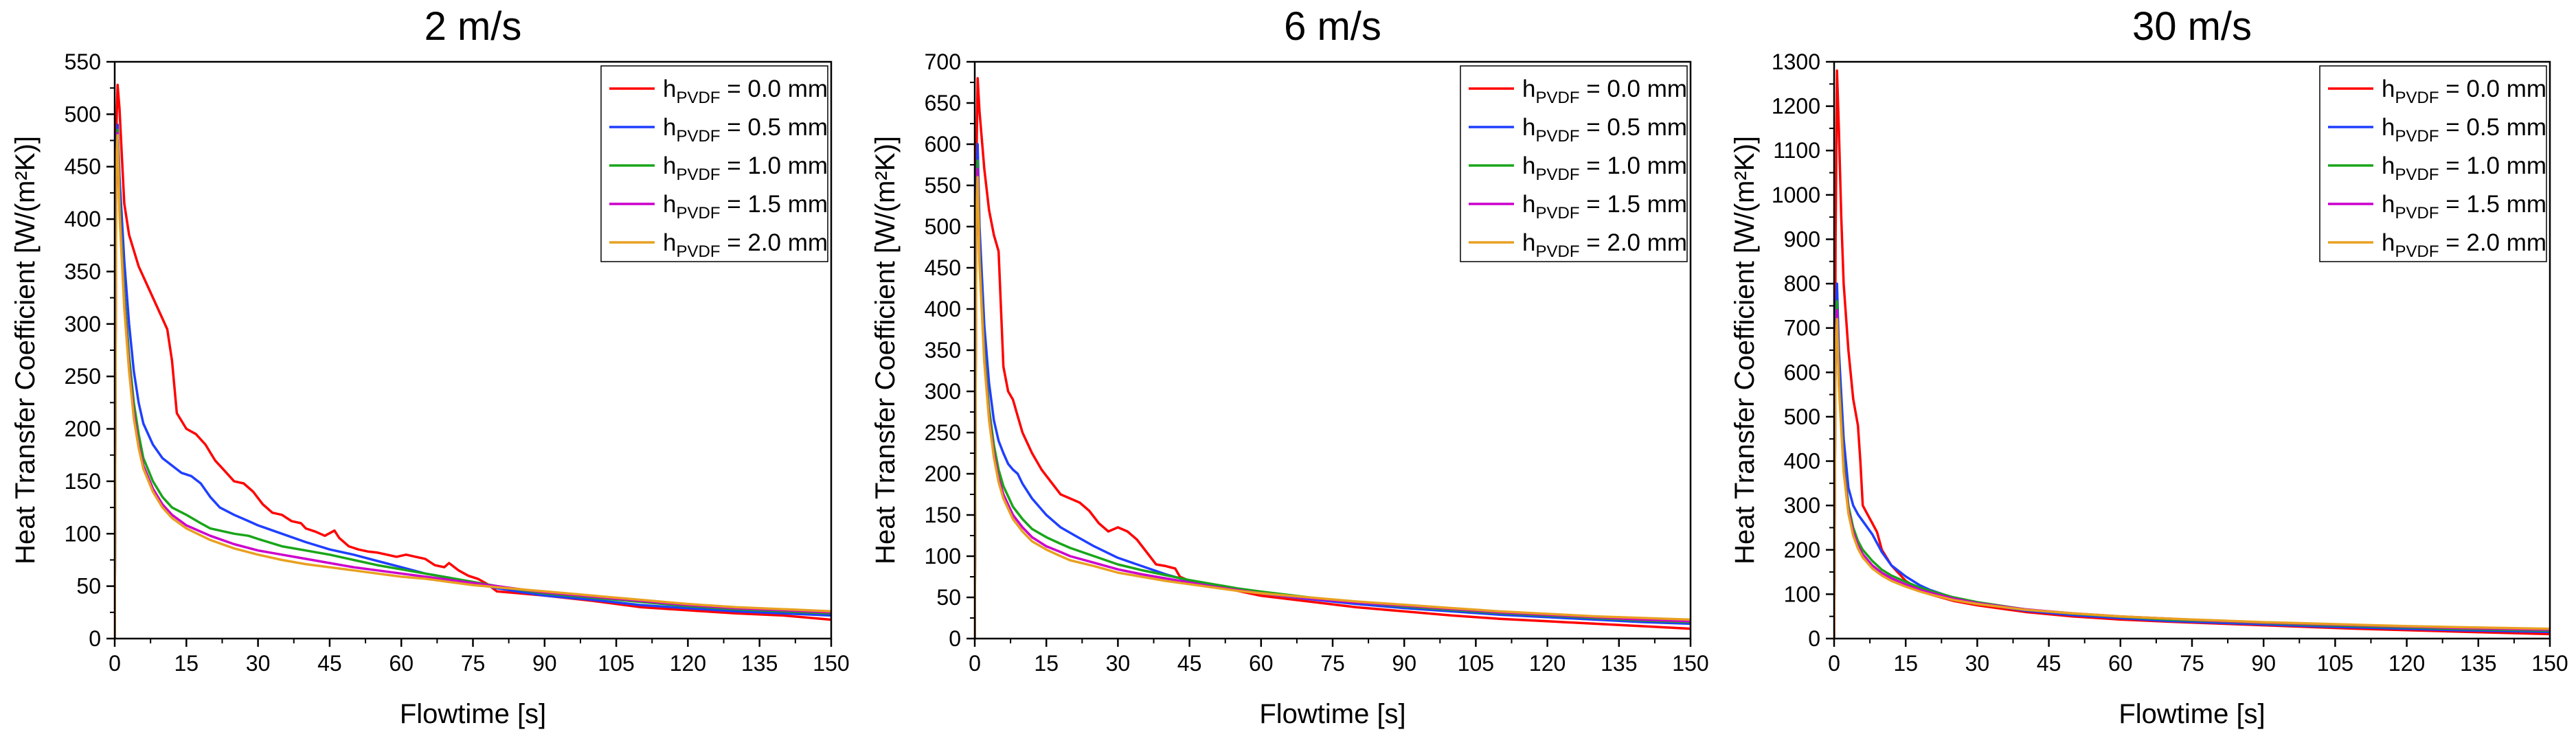  What do you see at coordinates (83, 61) in the screenshot?
I see `y-tick-label: 550` at bounding box center [83, 61].